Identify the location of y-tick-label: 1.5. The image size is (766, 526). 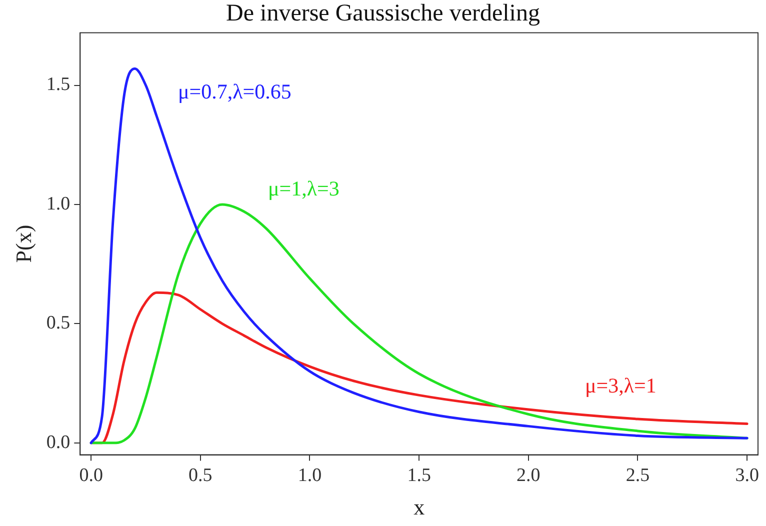
(58, 85).